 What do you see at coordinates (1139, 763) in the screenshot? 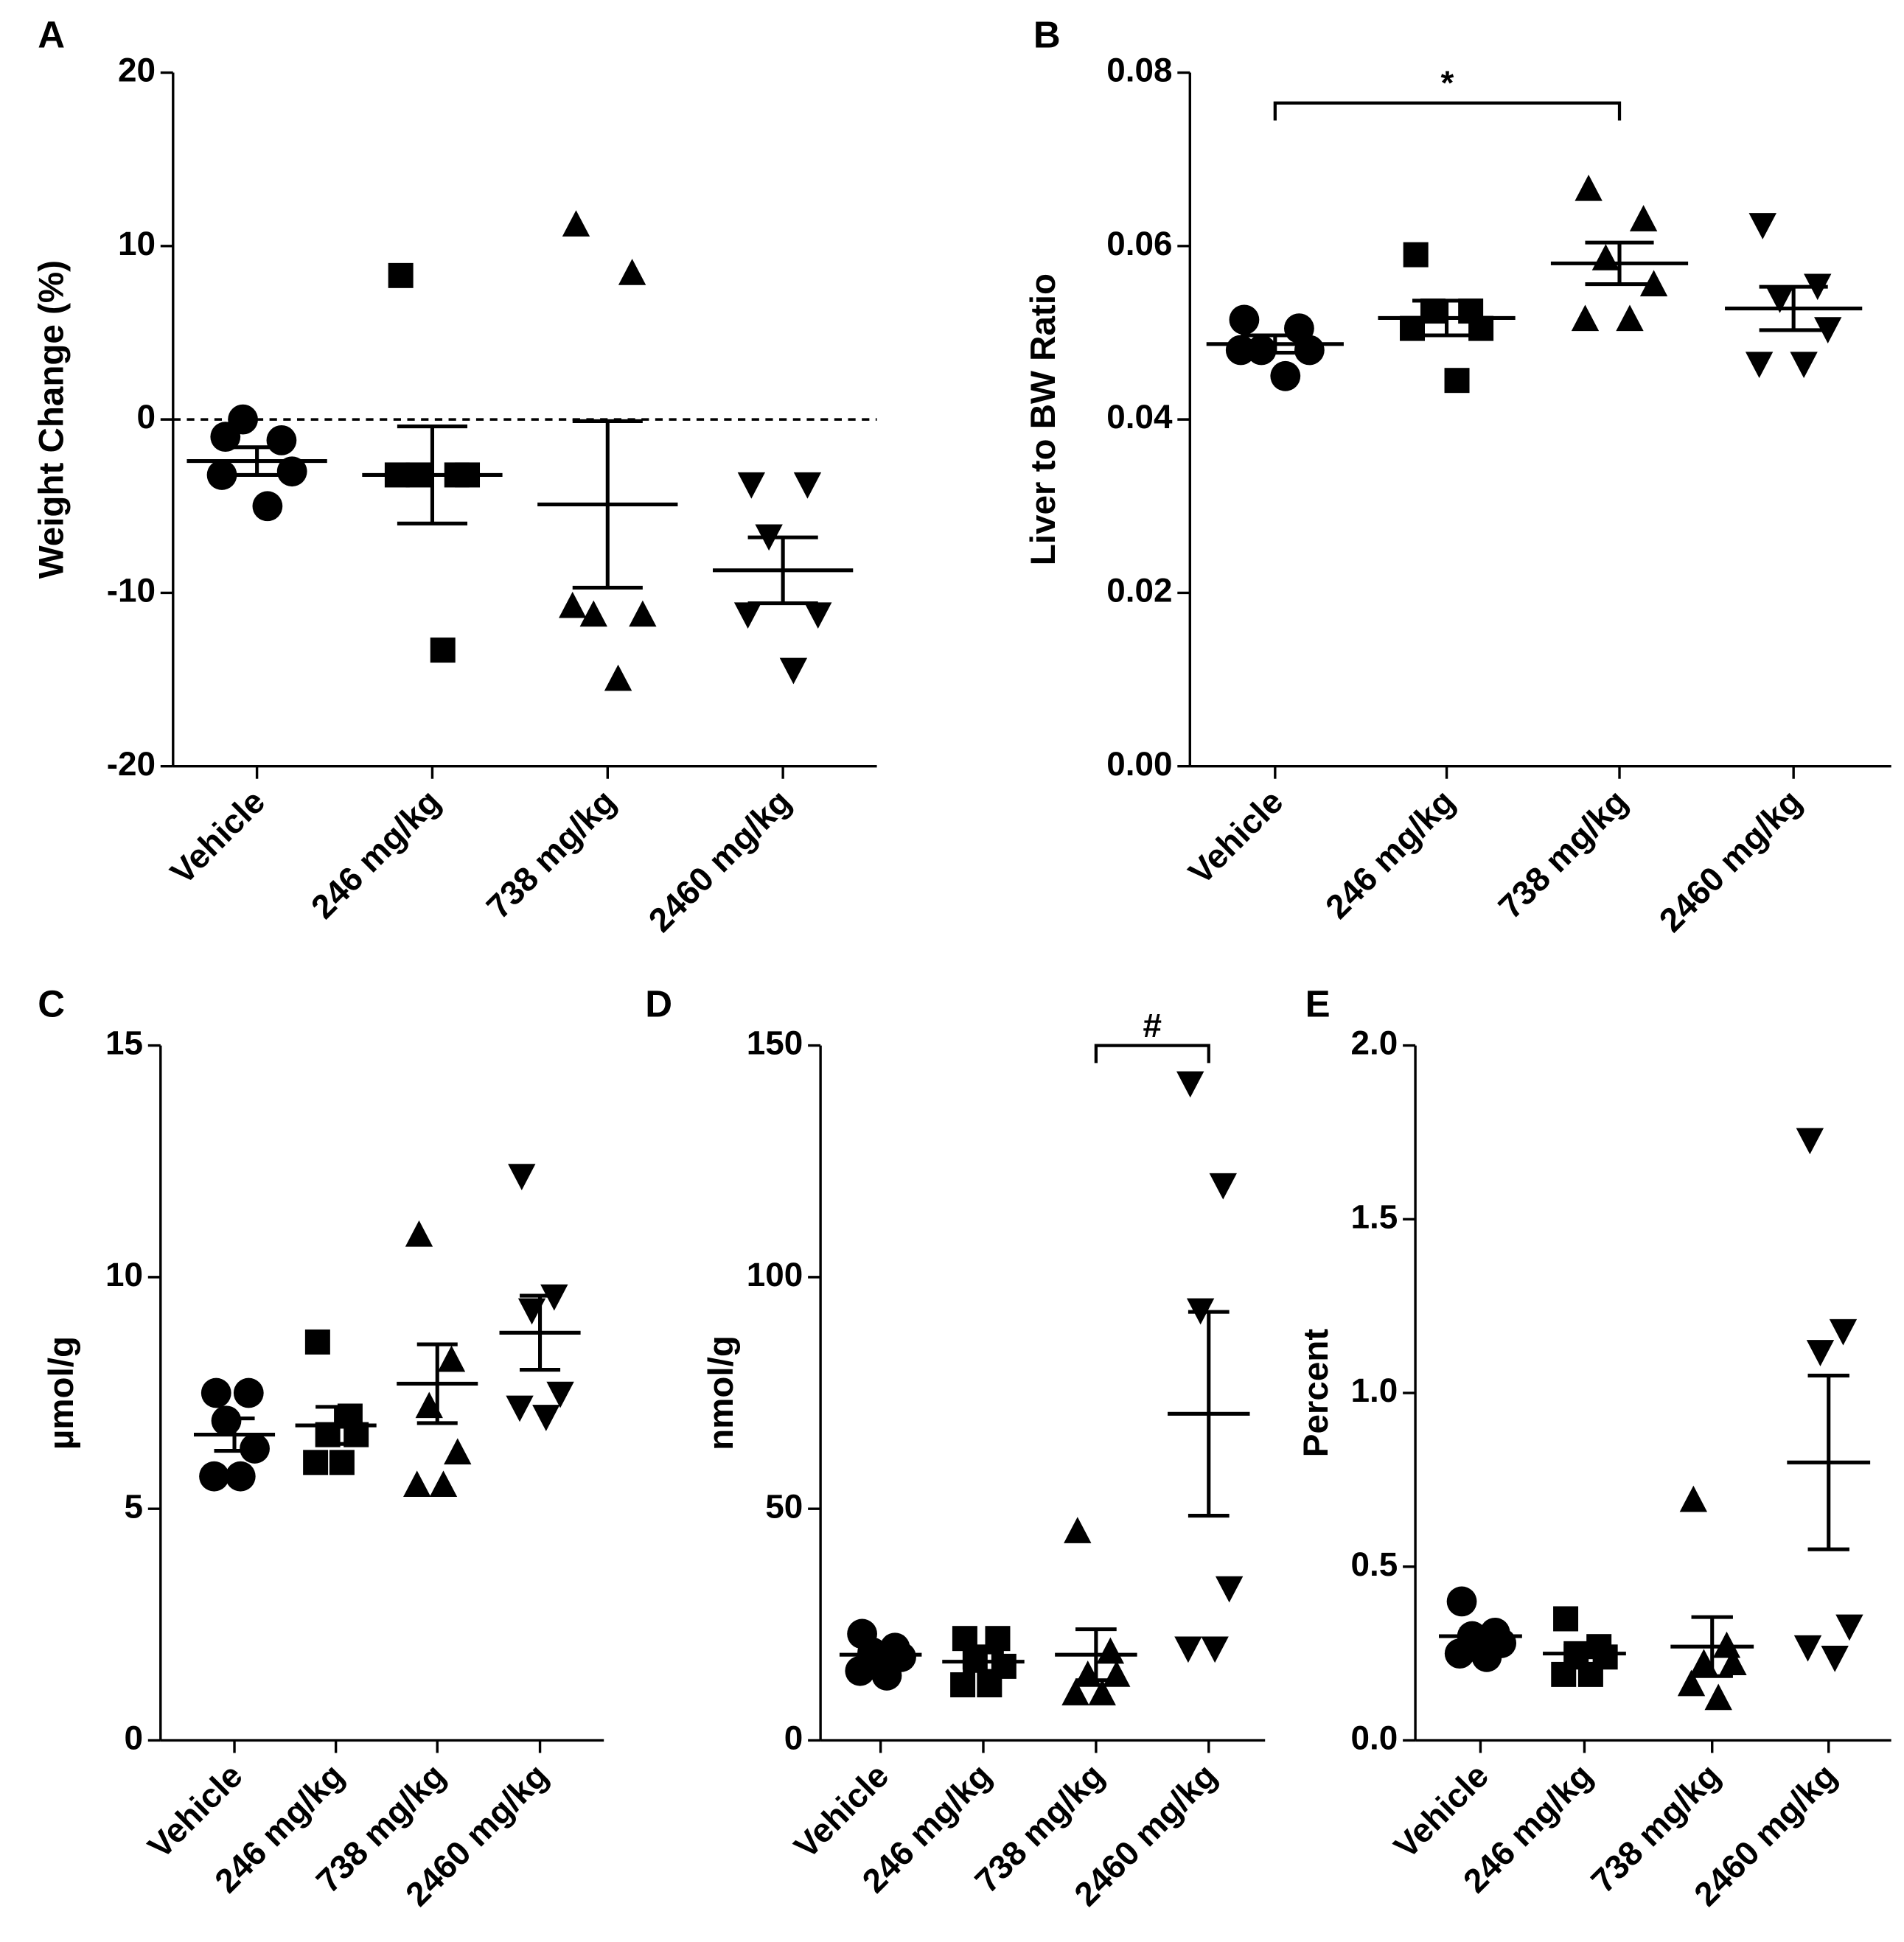
I see `y-tick-label: 0.00` at bounding box center [1139, 763].